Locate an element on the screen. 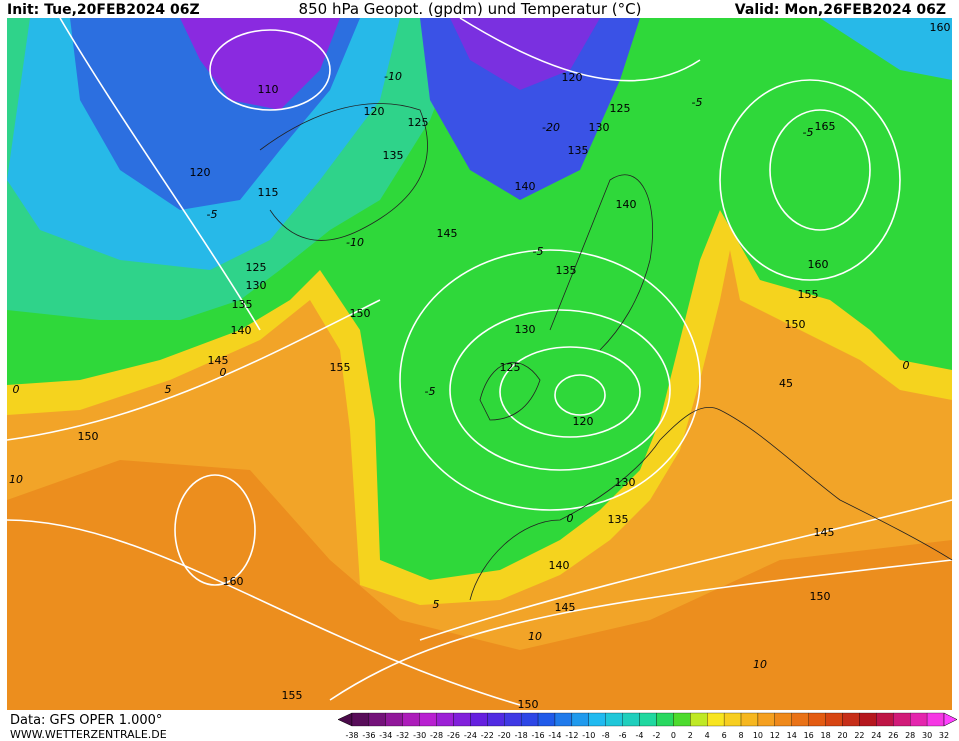  colorbar-label: -18 is located at coordinates (521, 735).